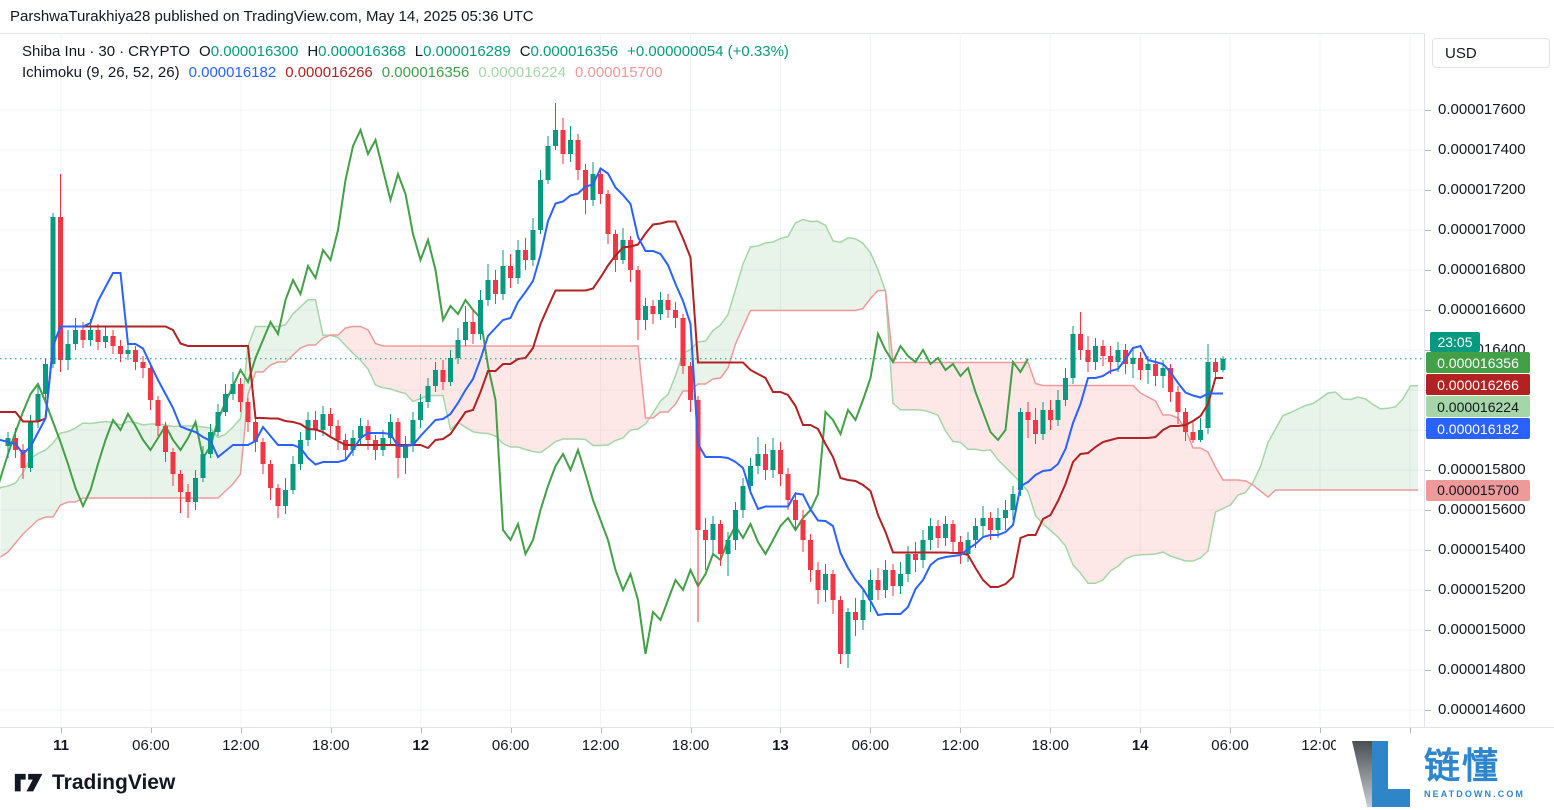  What do you see at coordinates (1478, 490) in the screenshot?
I see `price-axis-badge: 0.000015700` at bounding box center [1478, 490].